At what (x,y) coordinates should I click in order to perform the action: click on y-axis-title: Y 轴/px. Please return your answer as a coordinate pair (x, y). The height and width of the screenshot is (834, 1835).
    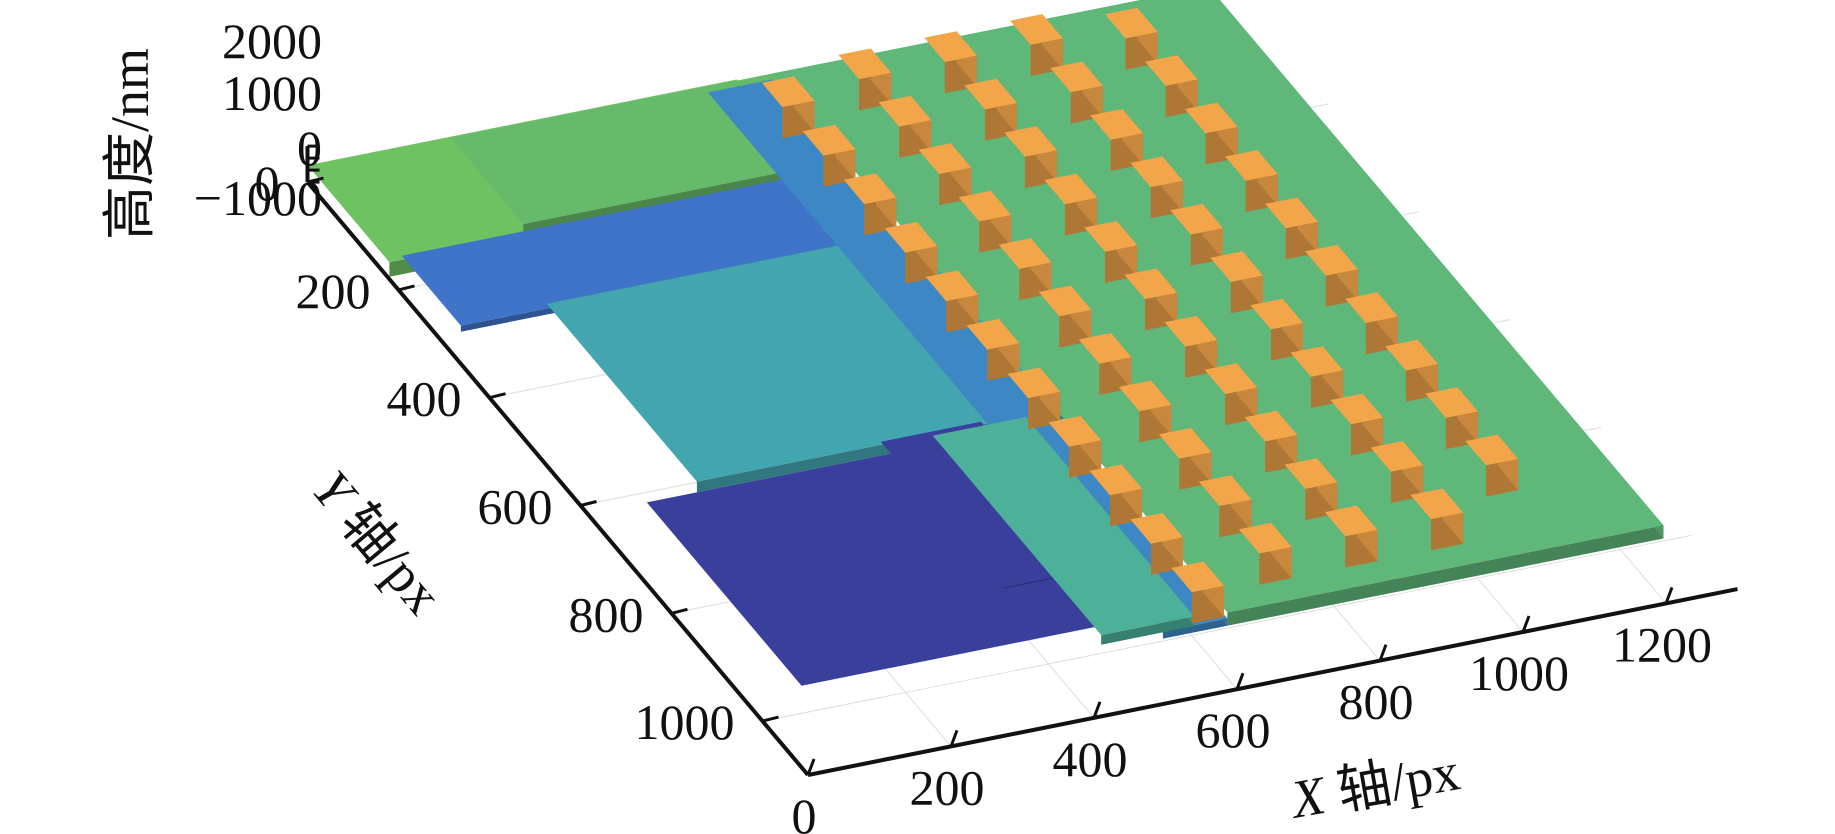
    Looking at the image, I should click on (377, 542).